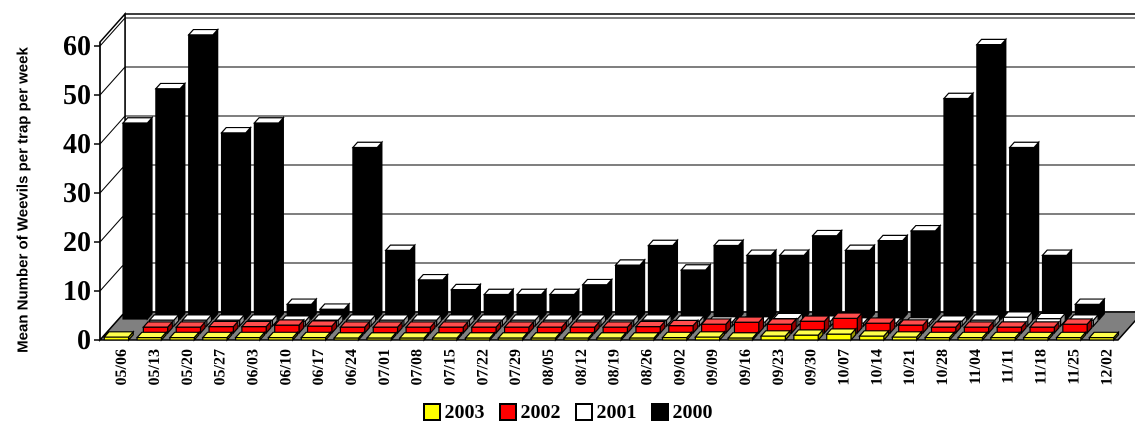  What do you see at coordinates (1008, 366) in the screenshot?
I see `x-tick-label: 11/11` at bounding box center [1008, 366].